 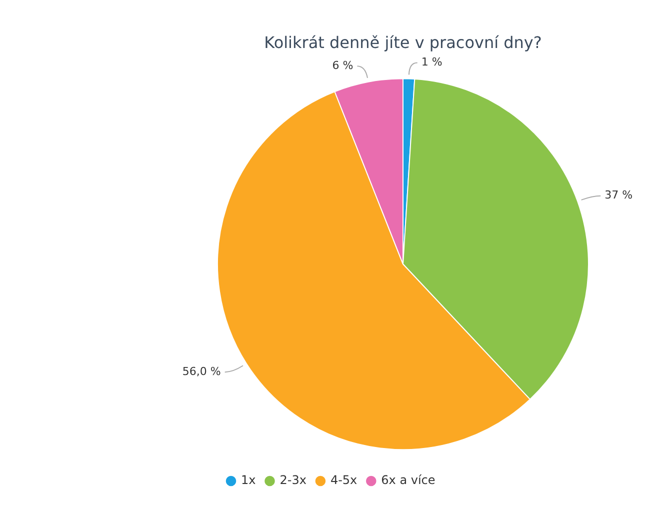 What do you see at coordinates (293, 480) in the screenshot?
I see `legend-label: 2-3x` at bounding box center [293, 480].